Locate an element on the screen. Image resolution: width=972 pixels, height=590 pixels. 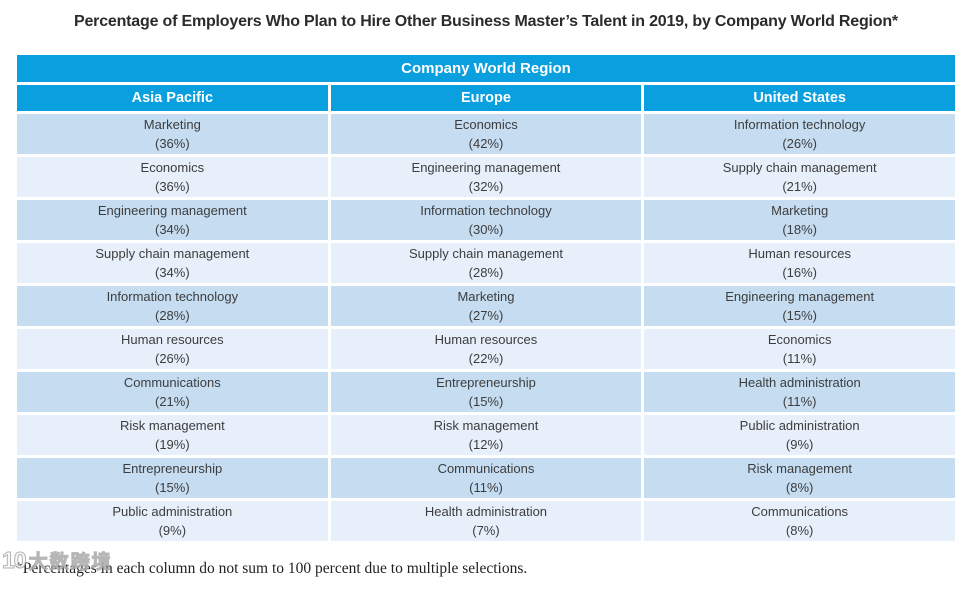
table-cell: Communications (21%) is located at coordinates (172, 392).